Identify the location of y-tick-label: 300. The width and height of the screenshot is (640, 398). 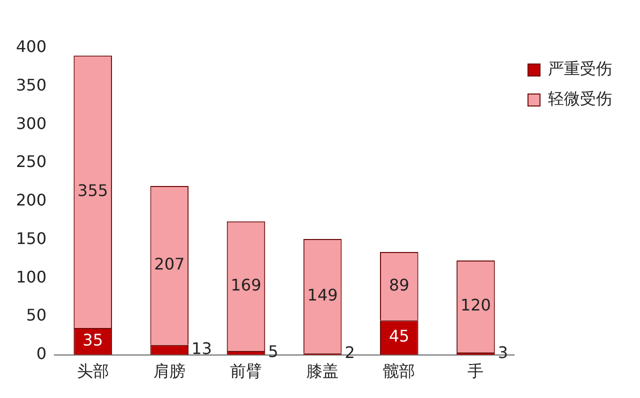
(31, 123).